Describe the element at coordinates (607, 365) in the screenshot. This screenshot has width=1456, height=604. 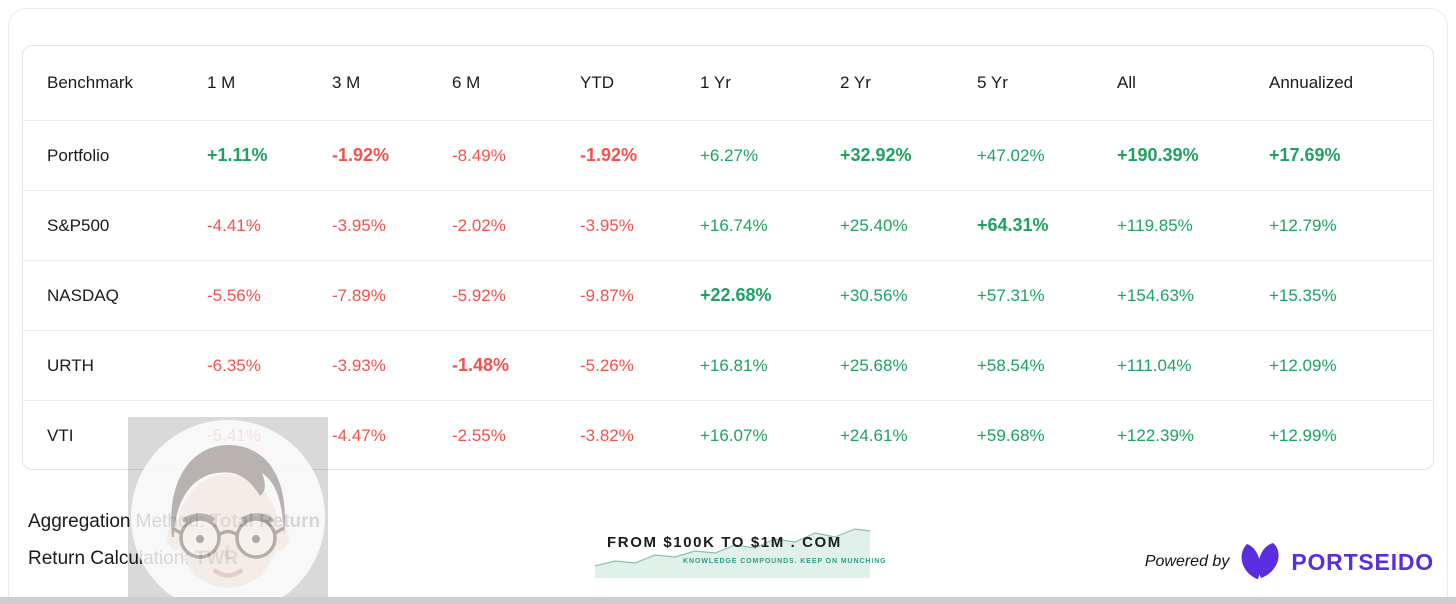
I see `return-value-ytd: -5.26%` at that location.